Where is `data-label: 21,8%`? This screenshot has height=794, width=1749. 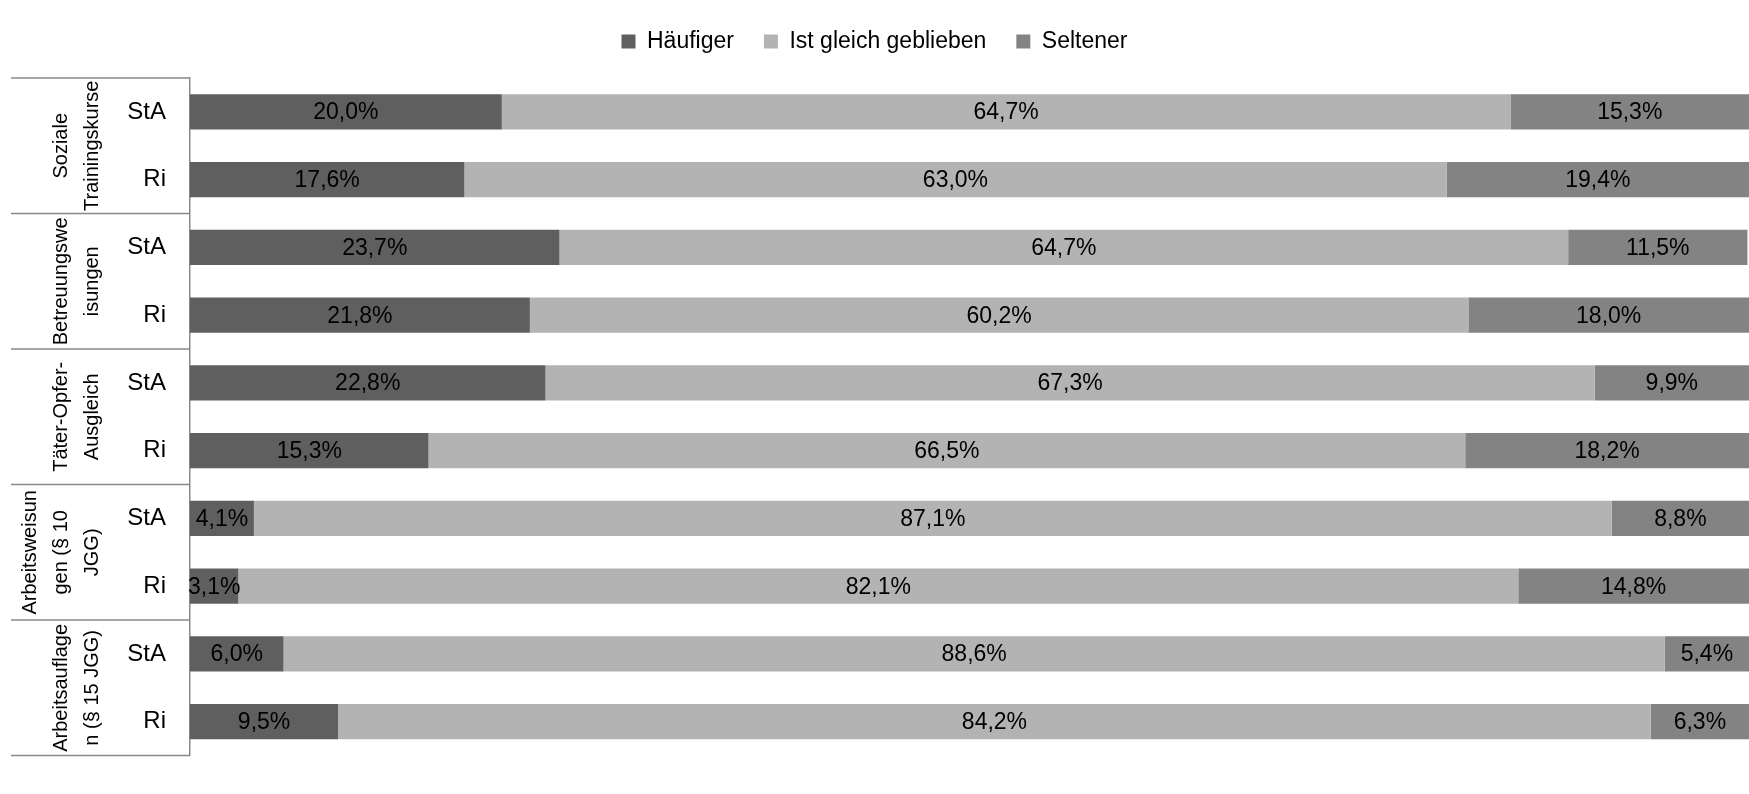 data-label: 21,8% is located at coordinates (360, 314).